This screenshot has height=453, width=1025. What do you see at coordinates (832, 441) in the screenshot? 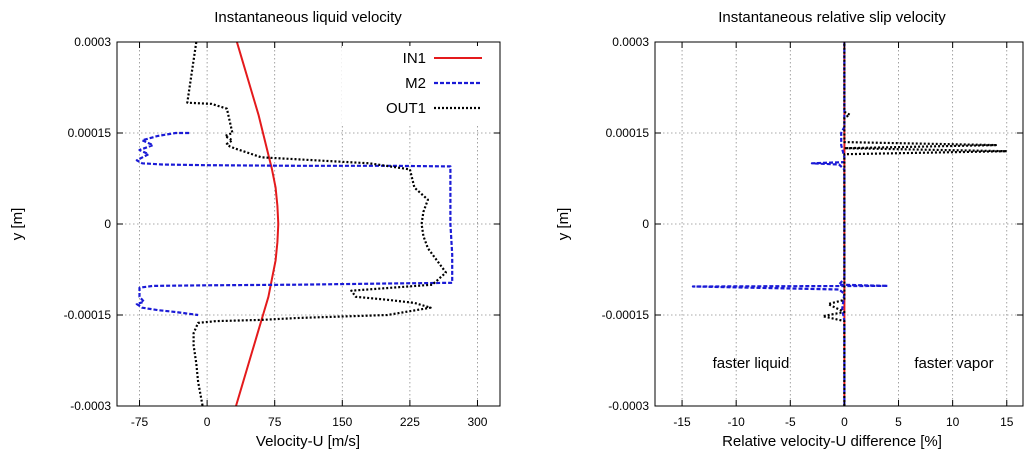
I see `x-axis-label: Relative velocity-U difference [%]` at bounding box center [832, 441].